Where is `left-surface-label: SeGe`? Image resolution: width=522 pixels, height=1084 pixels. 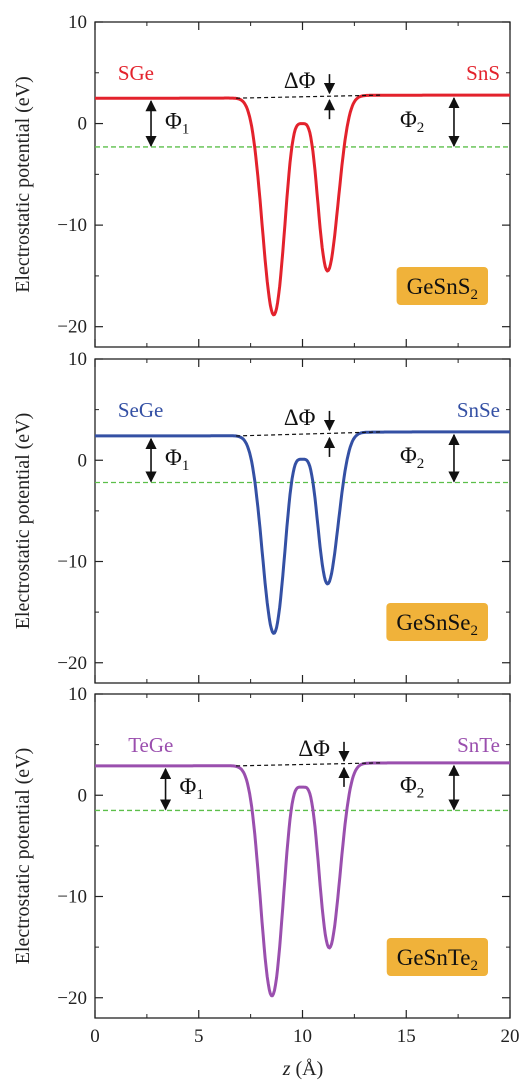
left-surface-label: SeGe is located at coordinates (141, 410).